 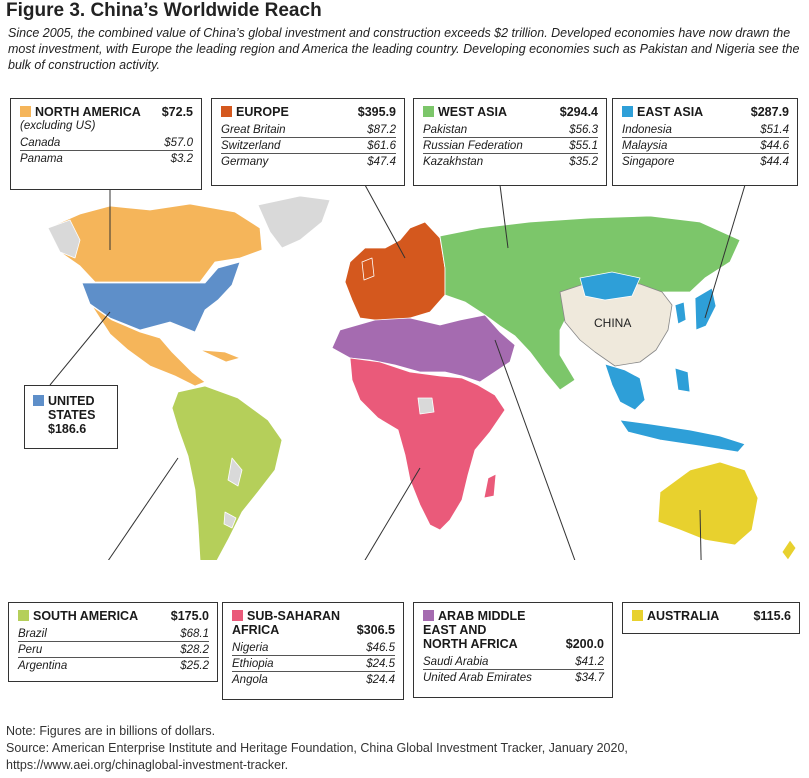 I want to click on leader-arab, so click(x=535, y=449).